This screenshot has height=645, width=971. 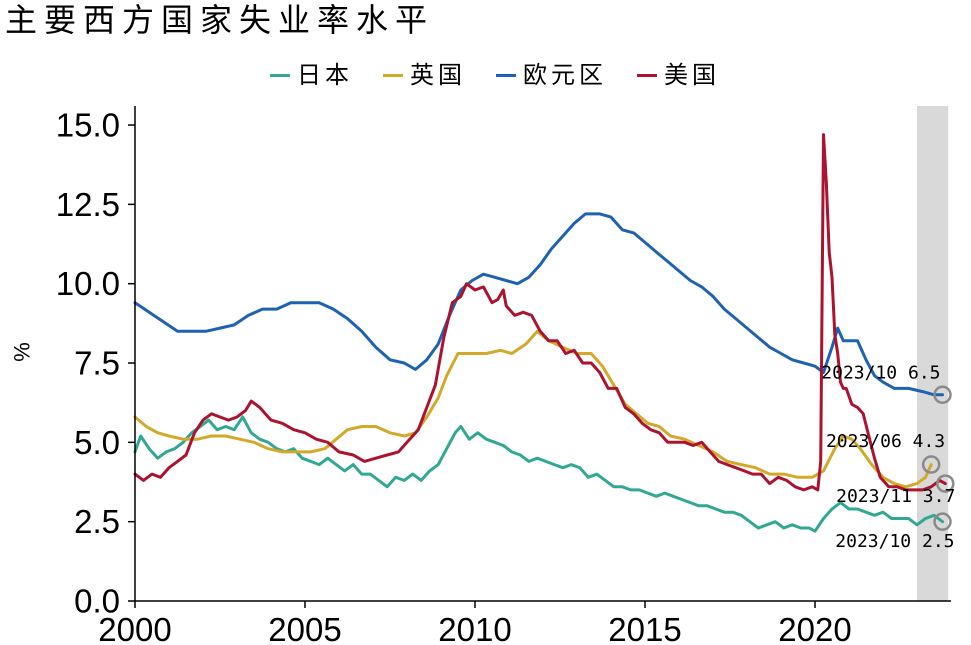 I want to click on legend-item-uk: 英国, so click(x=424, y=75).